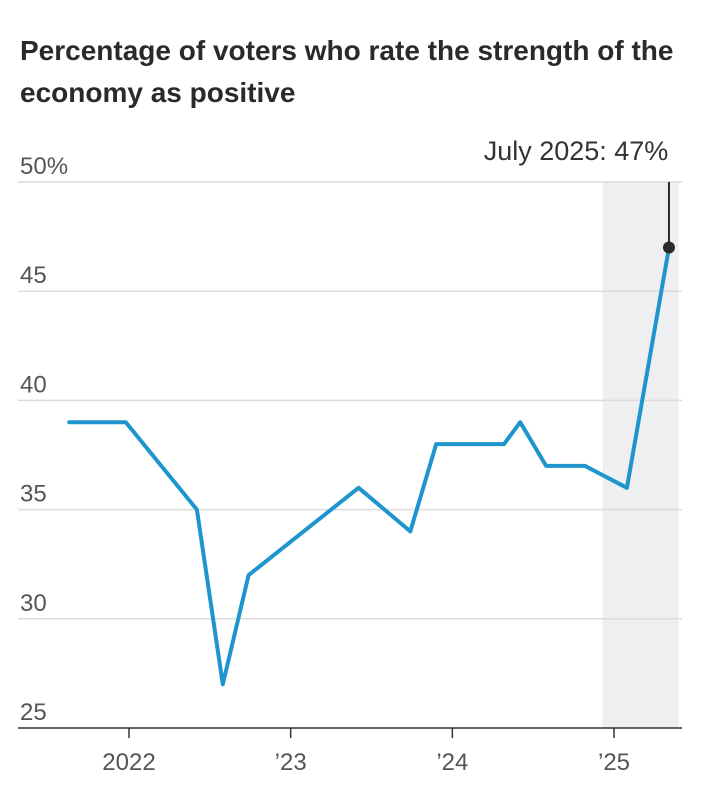 The width and height of the screenshot is (701, 800). What do you see at coordinates (33, 712) in the screenshot?
I see `y-tick-label: 25` at bounding box center [33, 712].